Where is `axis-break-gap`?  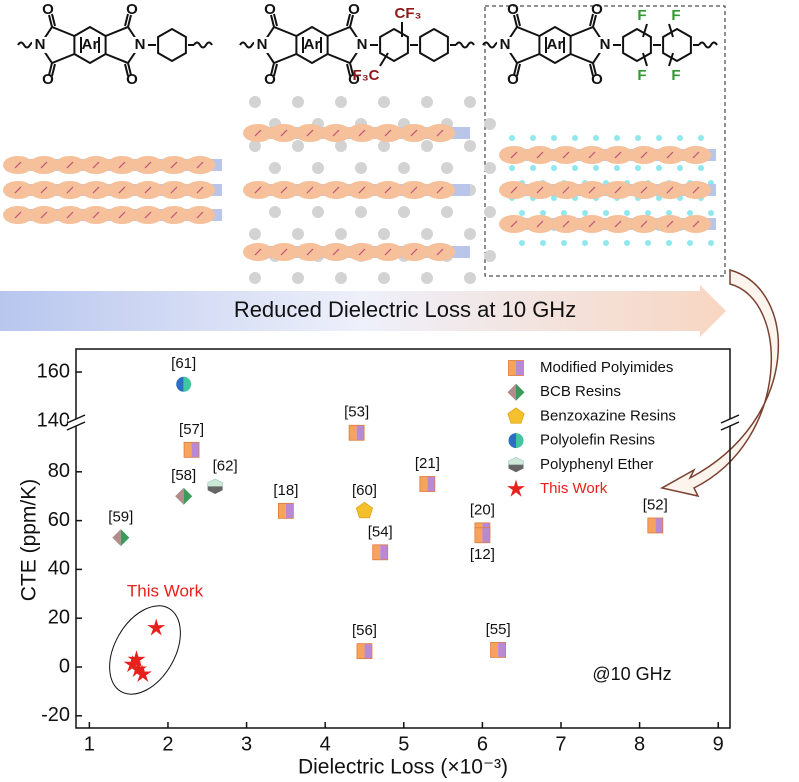
axis-break-gap is located at coordinates (730, 422).